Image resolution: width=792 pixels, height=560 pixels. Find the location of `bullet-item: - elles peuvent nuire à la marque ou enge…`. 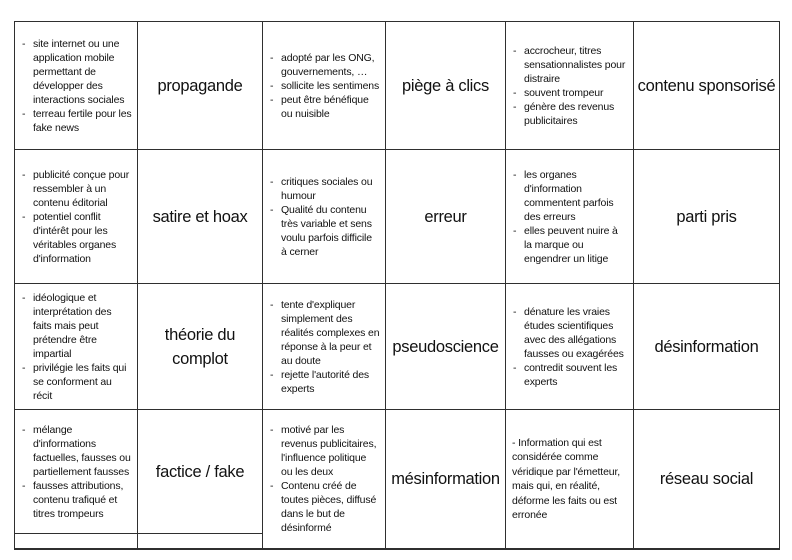

bullet-item: - elles peuvent nuire à la marque ou enge… is located at coordinates (570, 245).